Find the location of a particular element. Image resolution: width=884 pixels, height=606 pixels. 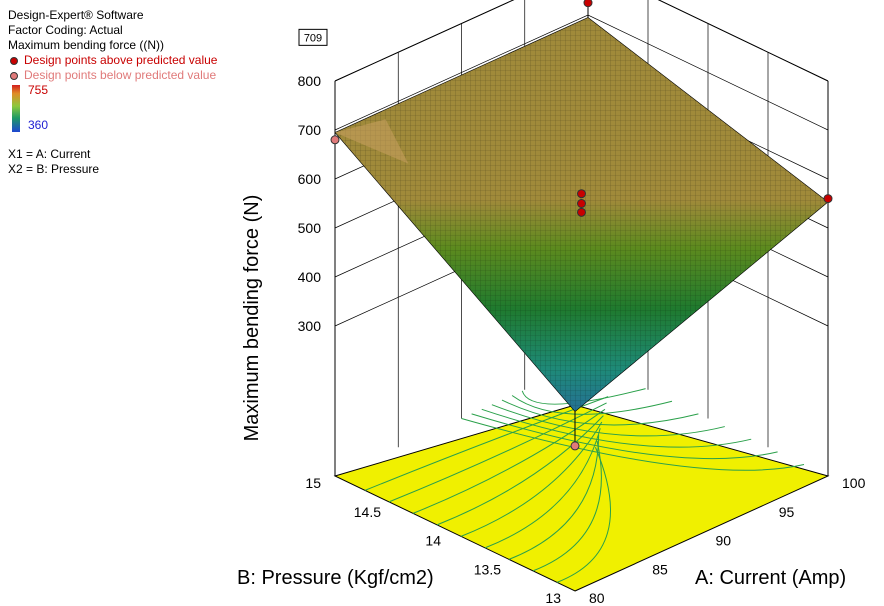

x1-label: X1 = A: Current is located at coordinates (49, 154).